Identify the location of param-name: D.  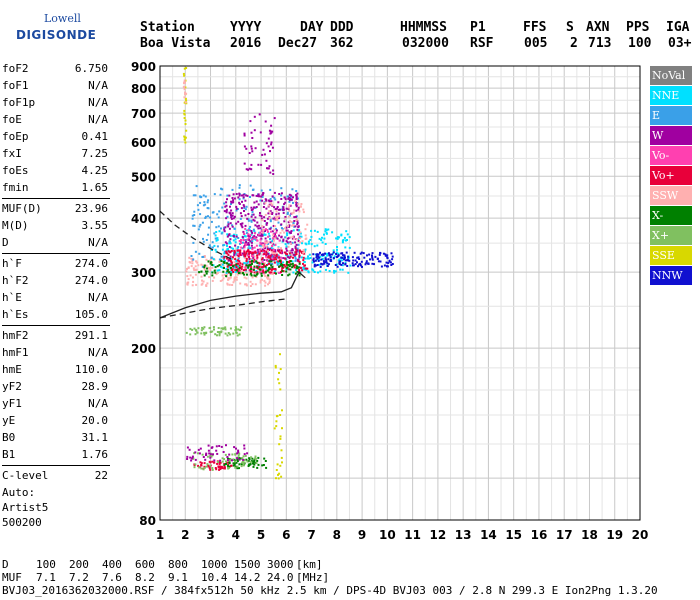
(5, 242).